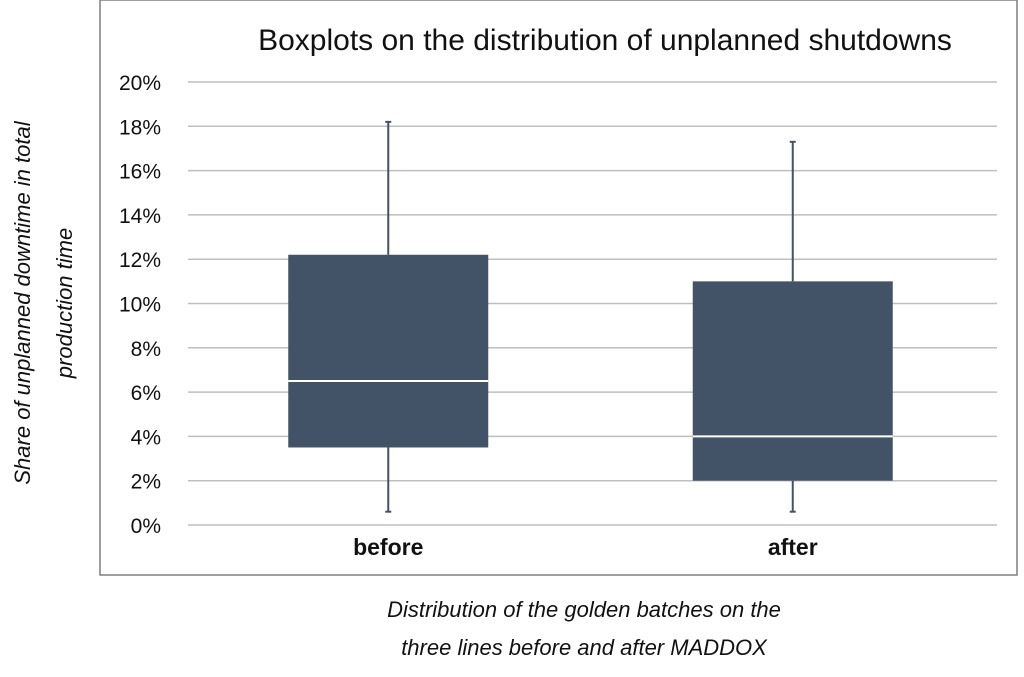 Image resolution: width=1024 pixels, height=677 pixels. Describe the element at coordinates (22, 302) in the screenshot. I see `y-axis-label-line-1: Share of unplanned downtime in total` at that location.